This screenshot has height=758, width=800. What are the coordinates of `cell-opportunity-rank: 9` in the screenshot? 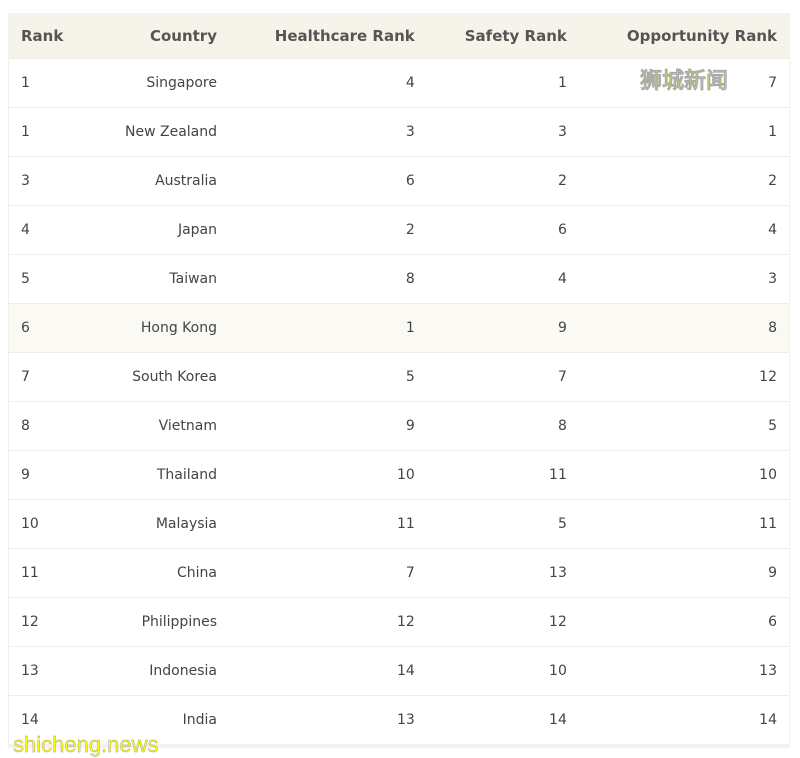 It's located at (684, 573).